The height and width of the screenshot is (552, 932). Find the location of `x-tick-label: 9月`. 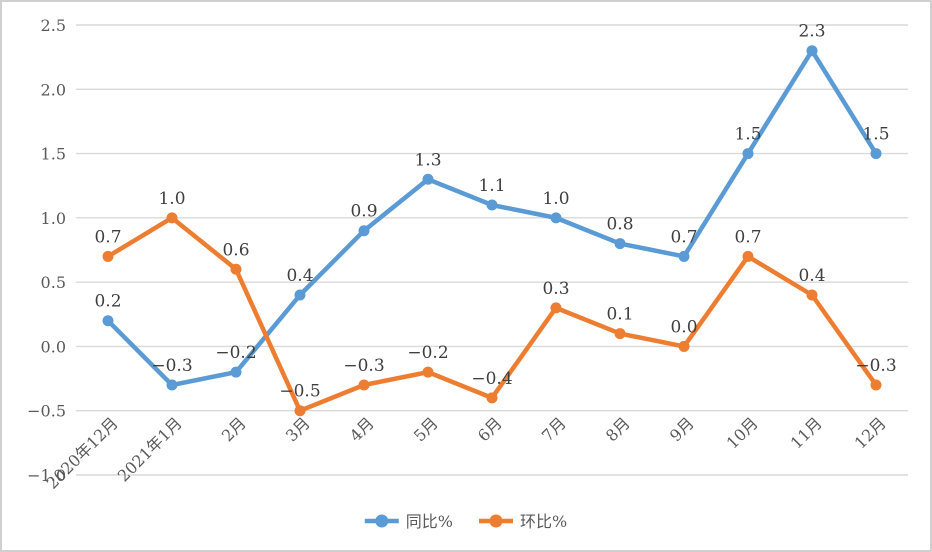

x-tick-label: 9月 is located at coordinates (682, 429).